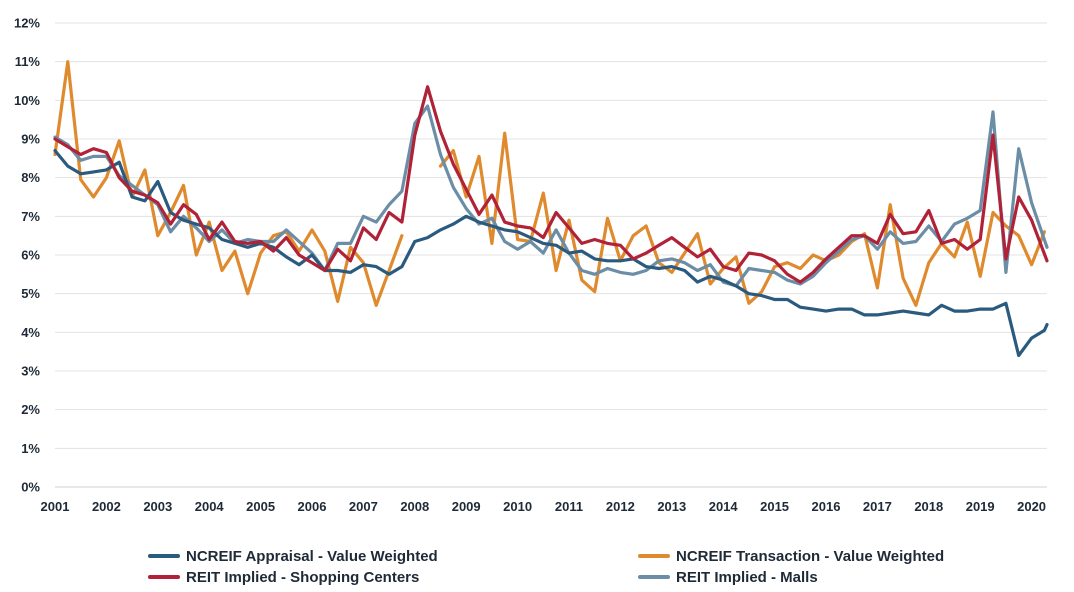 This screenshot has height=592, width=1074. I want to click on x-tick-label: 2020, so click(1031, 506).